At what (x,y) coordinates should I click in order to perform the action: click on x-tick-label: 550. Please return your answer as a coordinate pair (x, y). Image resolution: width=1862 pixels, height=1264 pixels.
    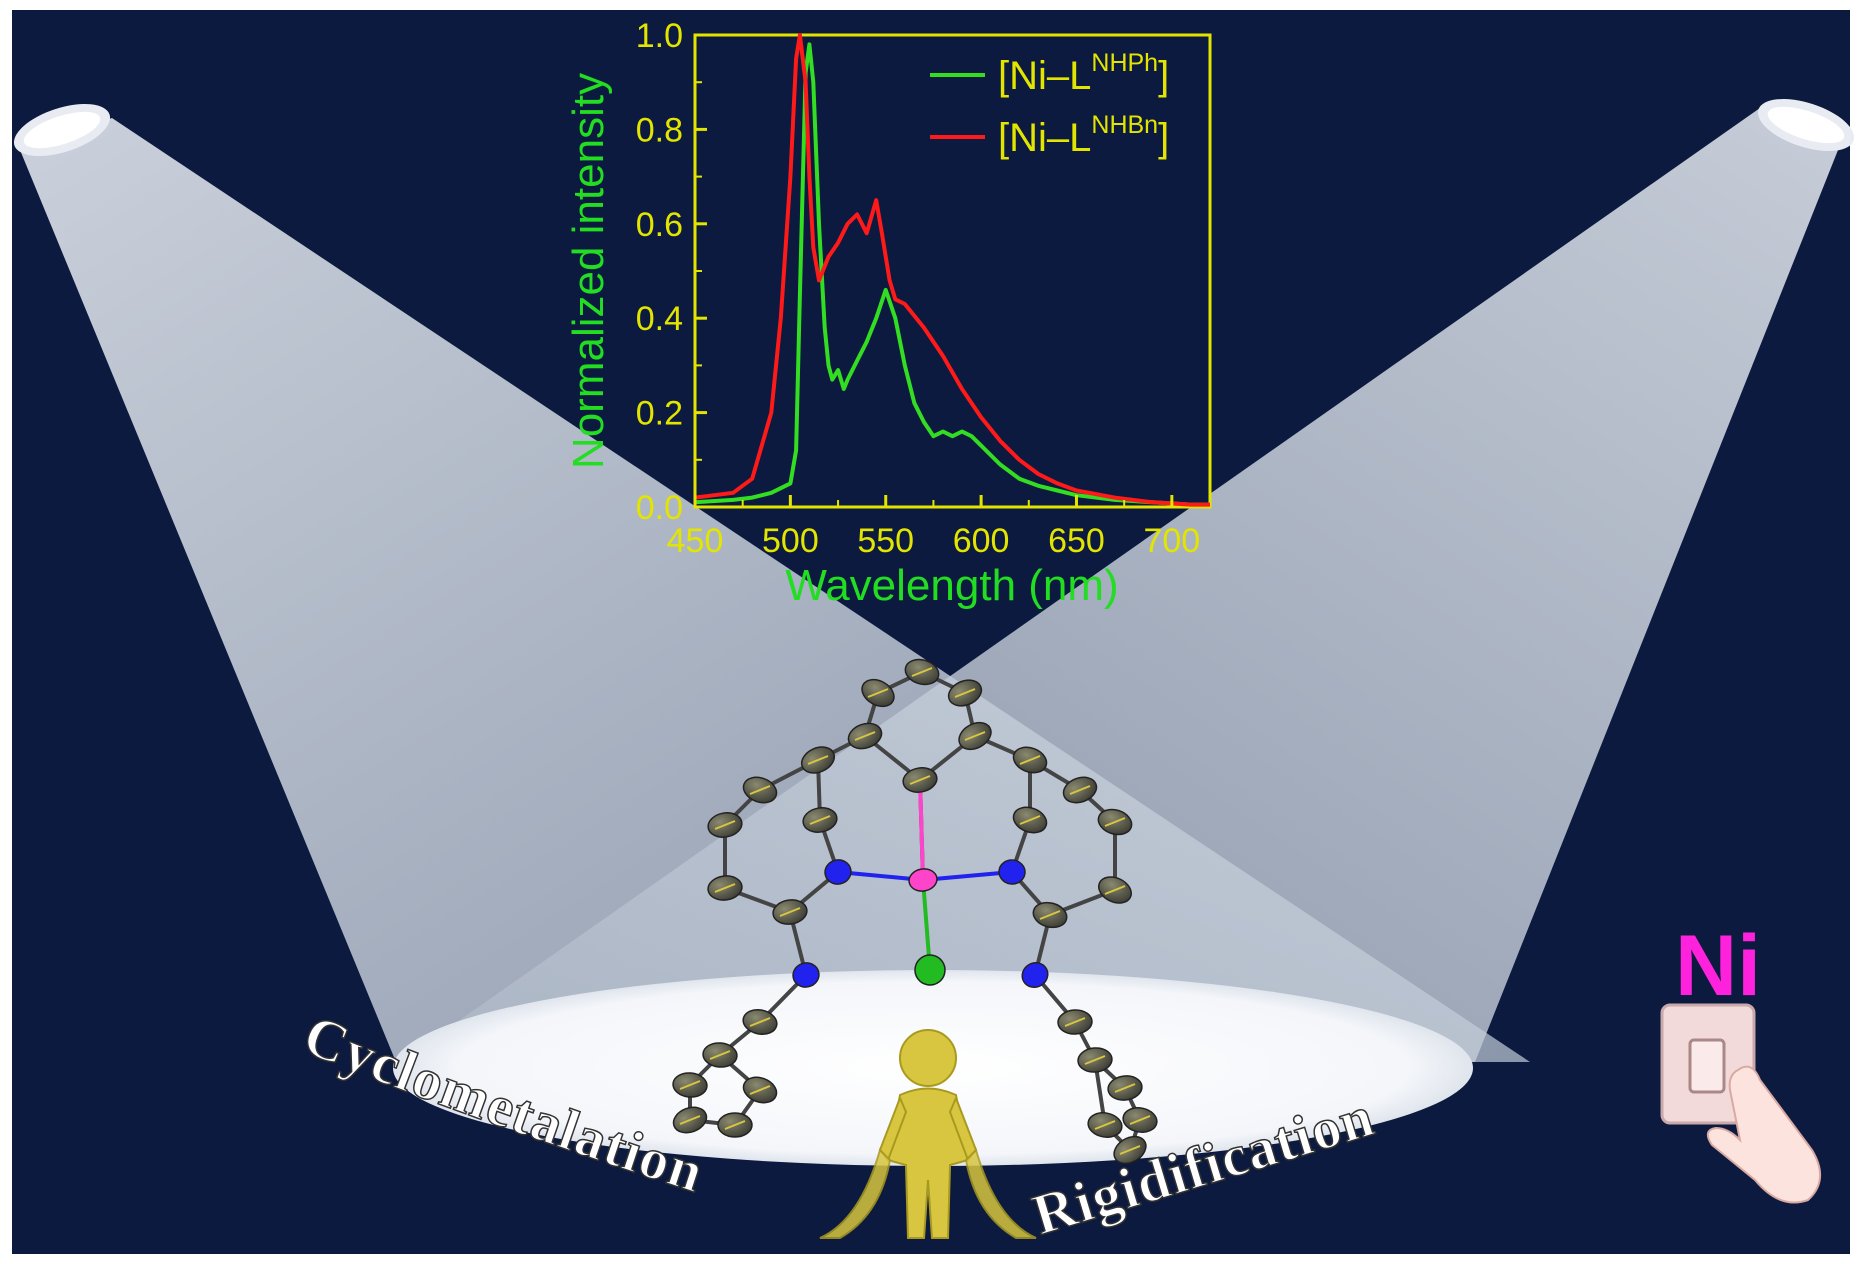
    Looking at the image, I should click on (885, 541).